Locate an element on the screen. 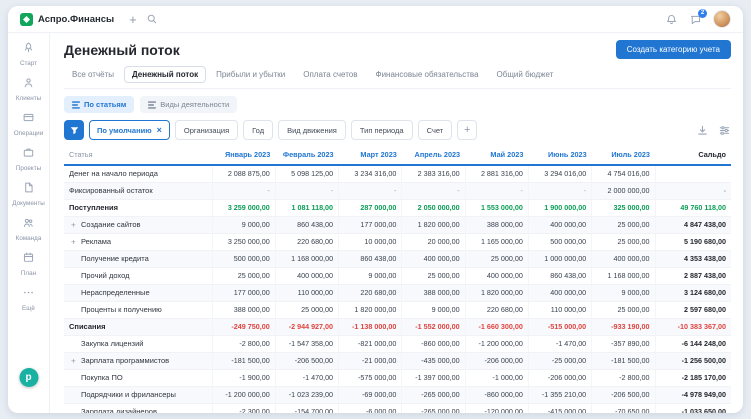 The height and width of the screenshot is (419, 751). tab-cash-flow: Денежный поток is located at coordinates (165, 74).